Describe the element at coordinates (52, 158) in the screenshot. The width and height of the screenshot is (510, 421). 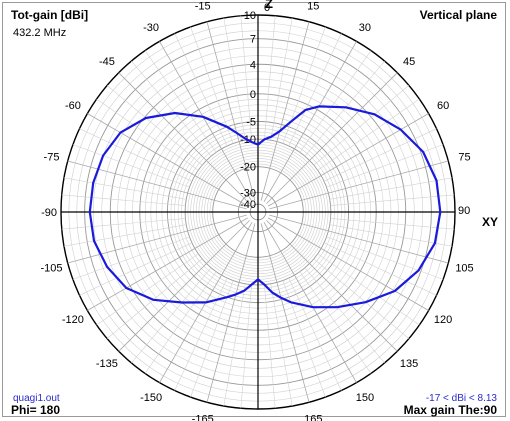
I see `angle-tick-label: -75` at that location.